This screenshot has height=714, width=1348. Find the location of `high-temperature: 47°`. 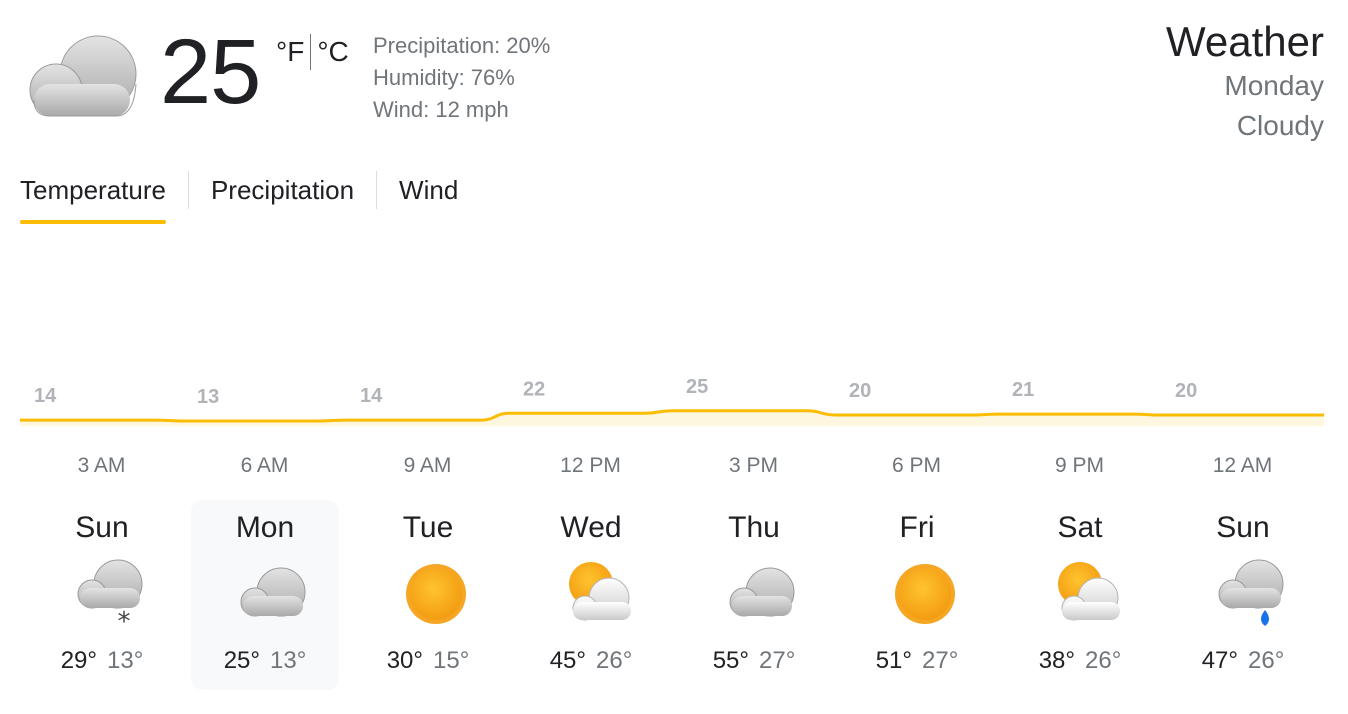

high-temperature: 47° is located at coordinates (1219, 660).